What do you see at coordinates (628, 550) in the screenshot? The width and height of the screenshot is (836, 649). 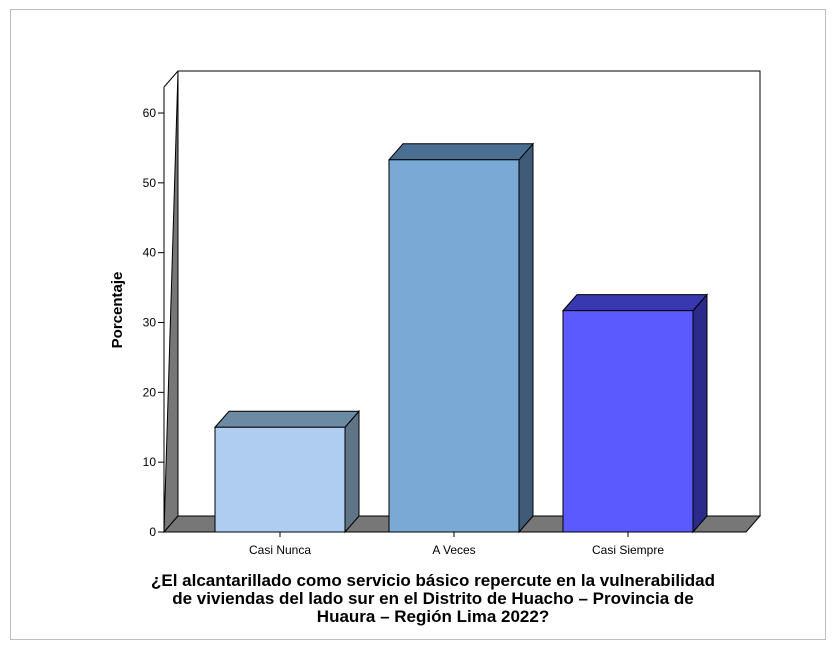 I see `category-label: Casi Siempre` at bounding box center [628, 550].